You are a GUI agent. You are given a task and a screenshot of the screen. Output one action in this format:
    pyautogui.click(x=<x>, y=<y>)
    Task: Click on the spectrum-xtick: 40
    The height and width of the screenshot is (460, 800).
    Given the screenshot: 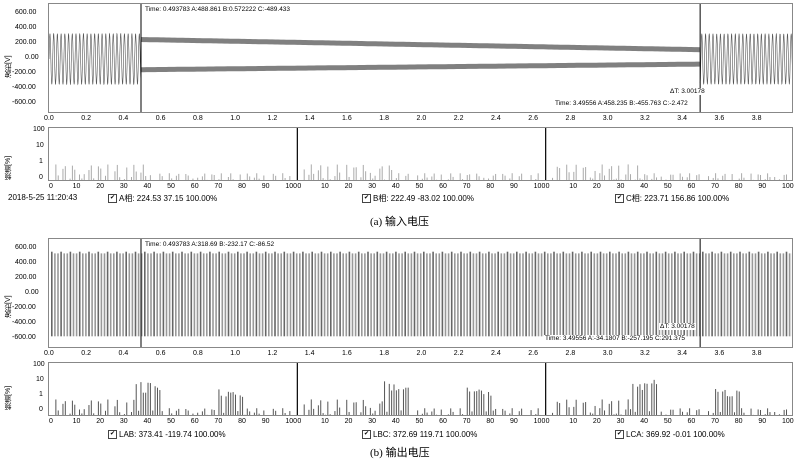 What is the action you would take?
    pyautogui.click(x=148, y=186)
    